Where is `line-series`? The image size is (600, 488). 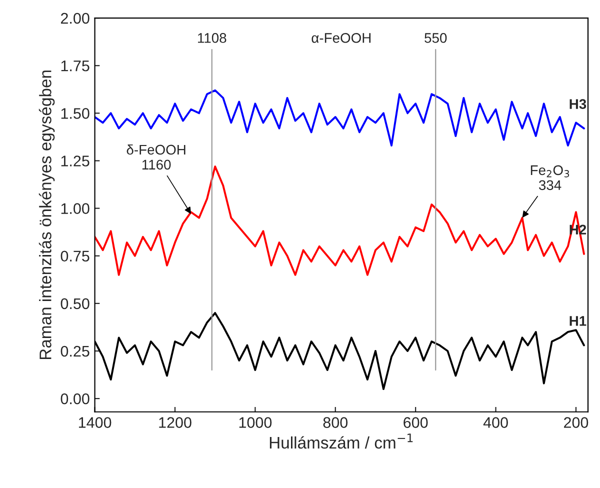
line-series is located at coordinates (339, 117).